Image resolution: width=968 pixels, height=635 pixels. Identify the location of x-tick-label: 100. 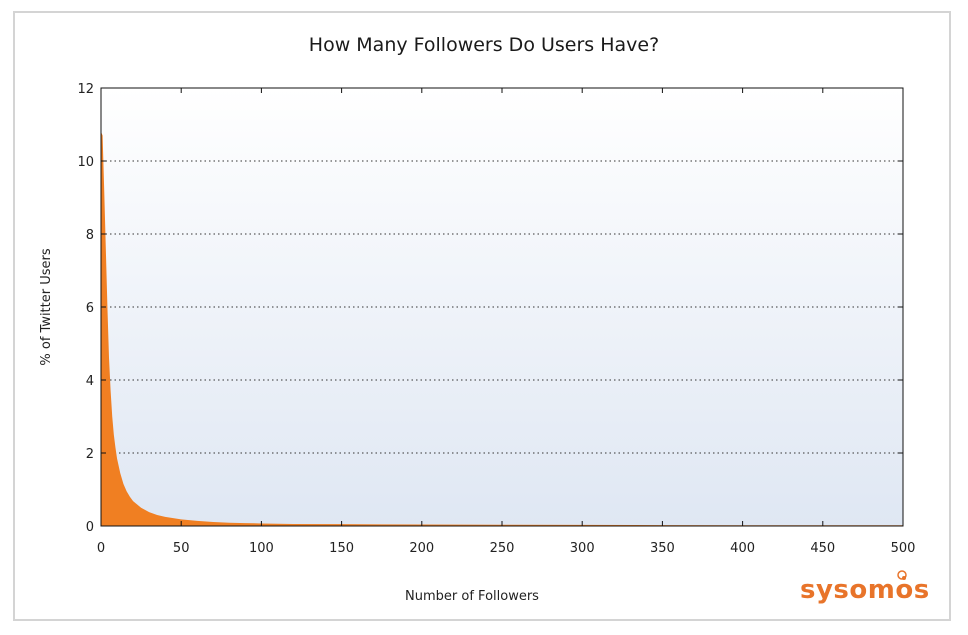
(261, 548).